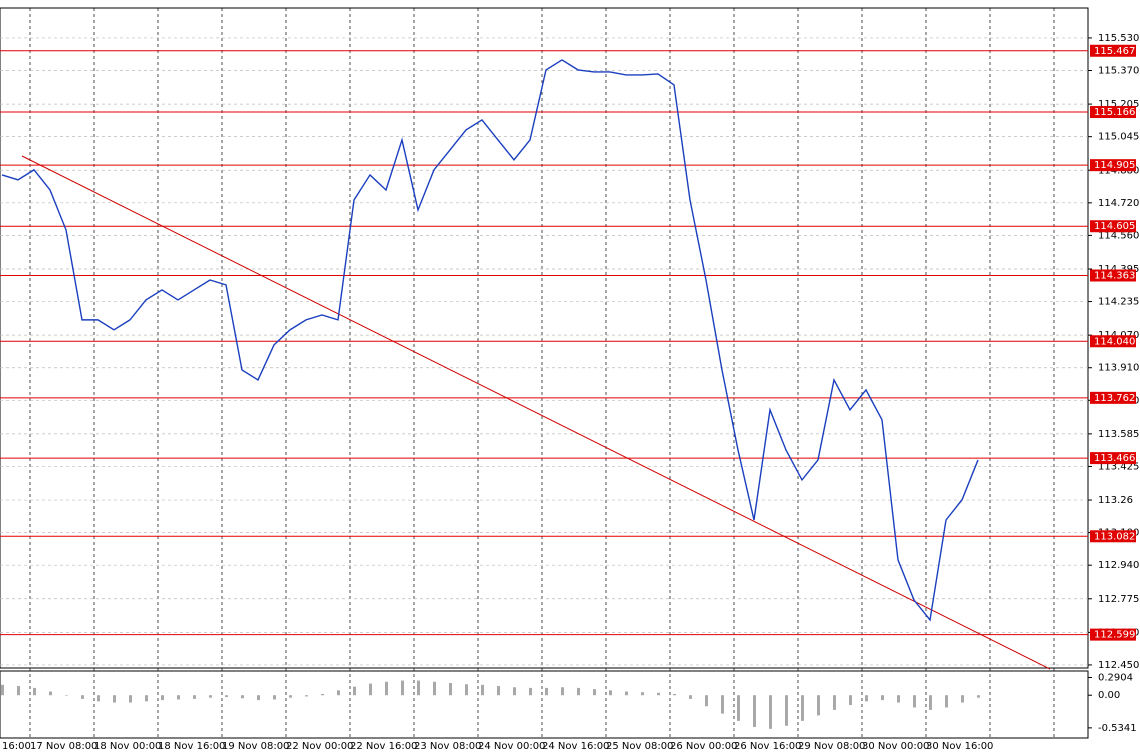 Image resolution: width=1140 pixels, height=754 pixels. Describe the element at coordinates (127, 746) in the screenshot. I see `x-tick-label: 18 Nov 00:00` at that location.